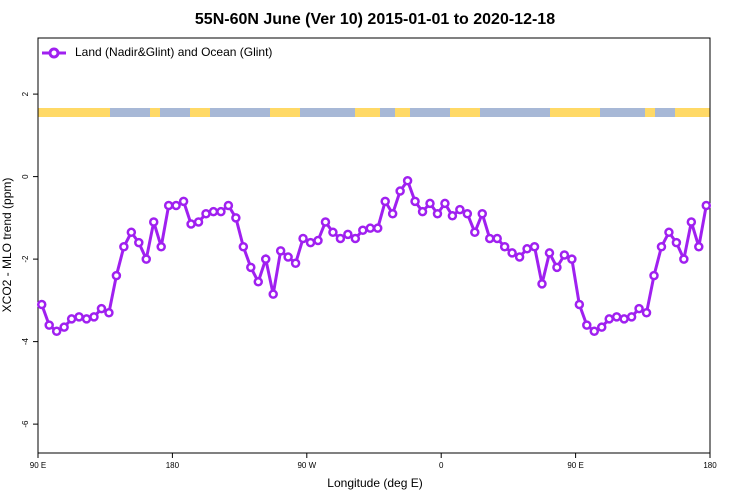 This screenshot has width=750, height=500. I want to click on x-axis-title: Longitude (deg E), so click(374, 483).